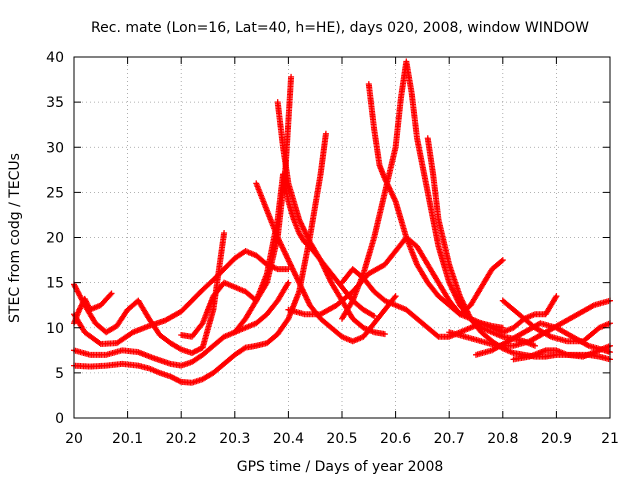  What do you see at coordinates (288, 439) in the screenshot?
I see `x-tick-label: 20.4` at bounding box center [288, 439].